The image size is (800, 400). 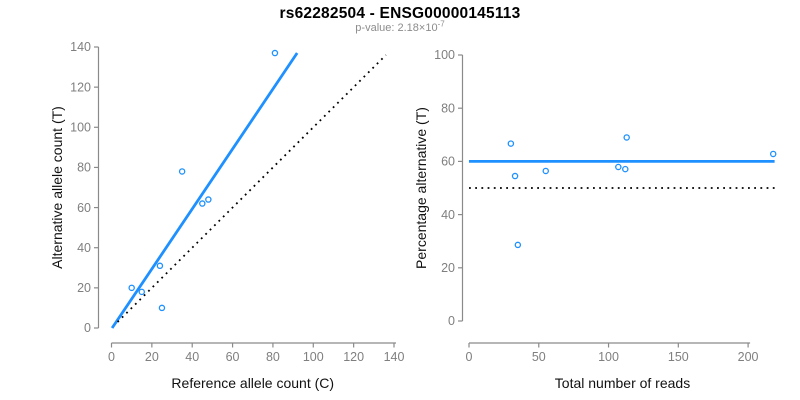 I want to click on y-axis-label: Percentage alternative (T), so click(x=421, y=188).